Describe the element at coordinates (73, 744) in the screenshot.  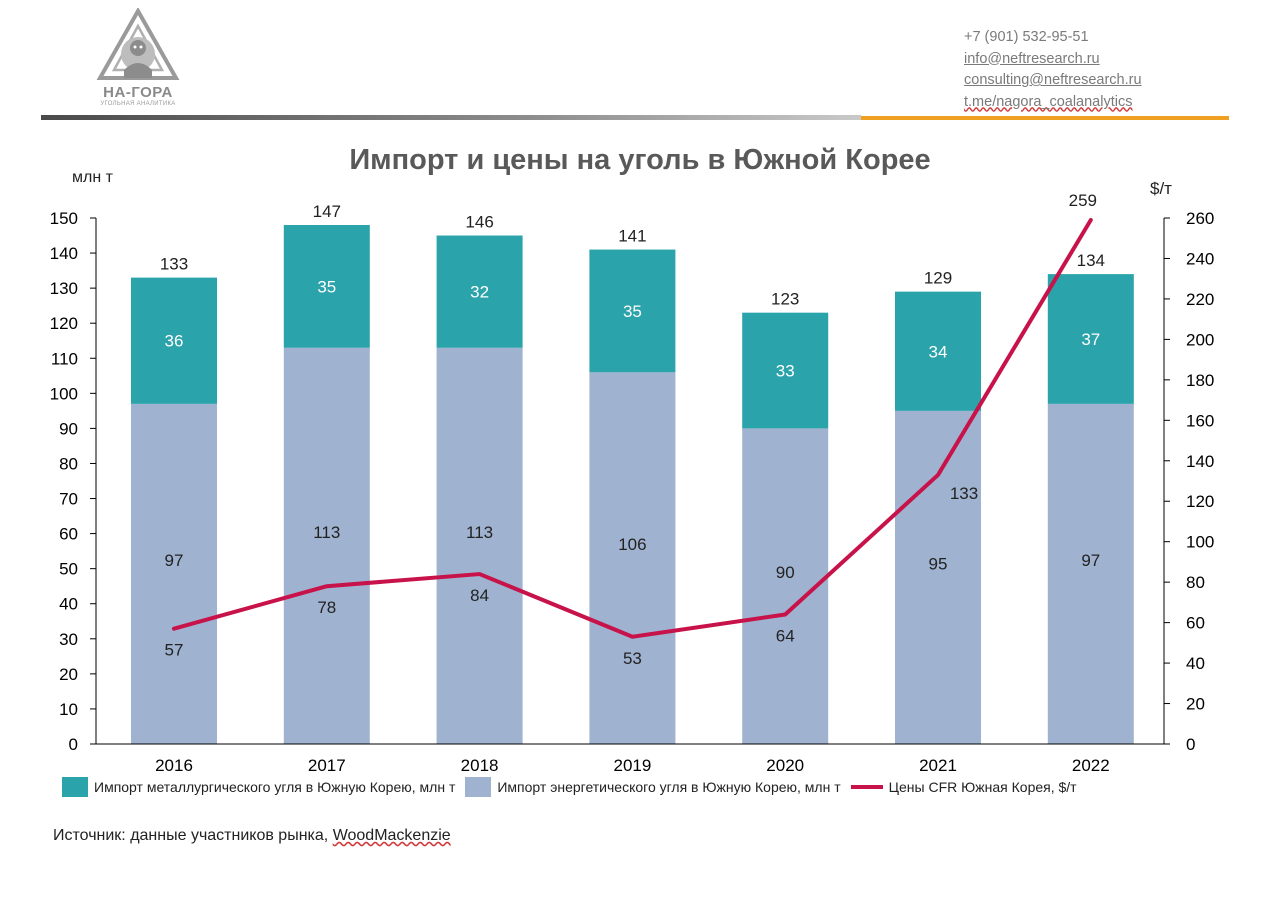
I see `left-tick-label: 0` at that location.